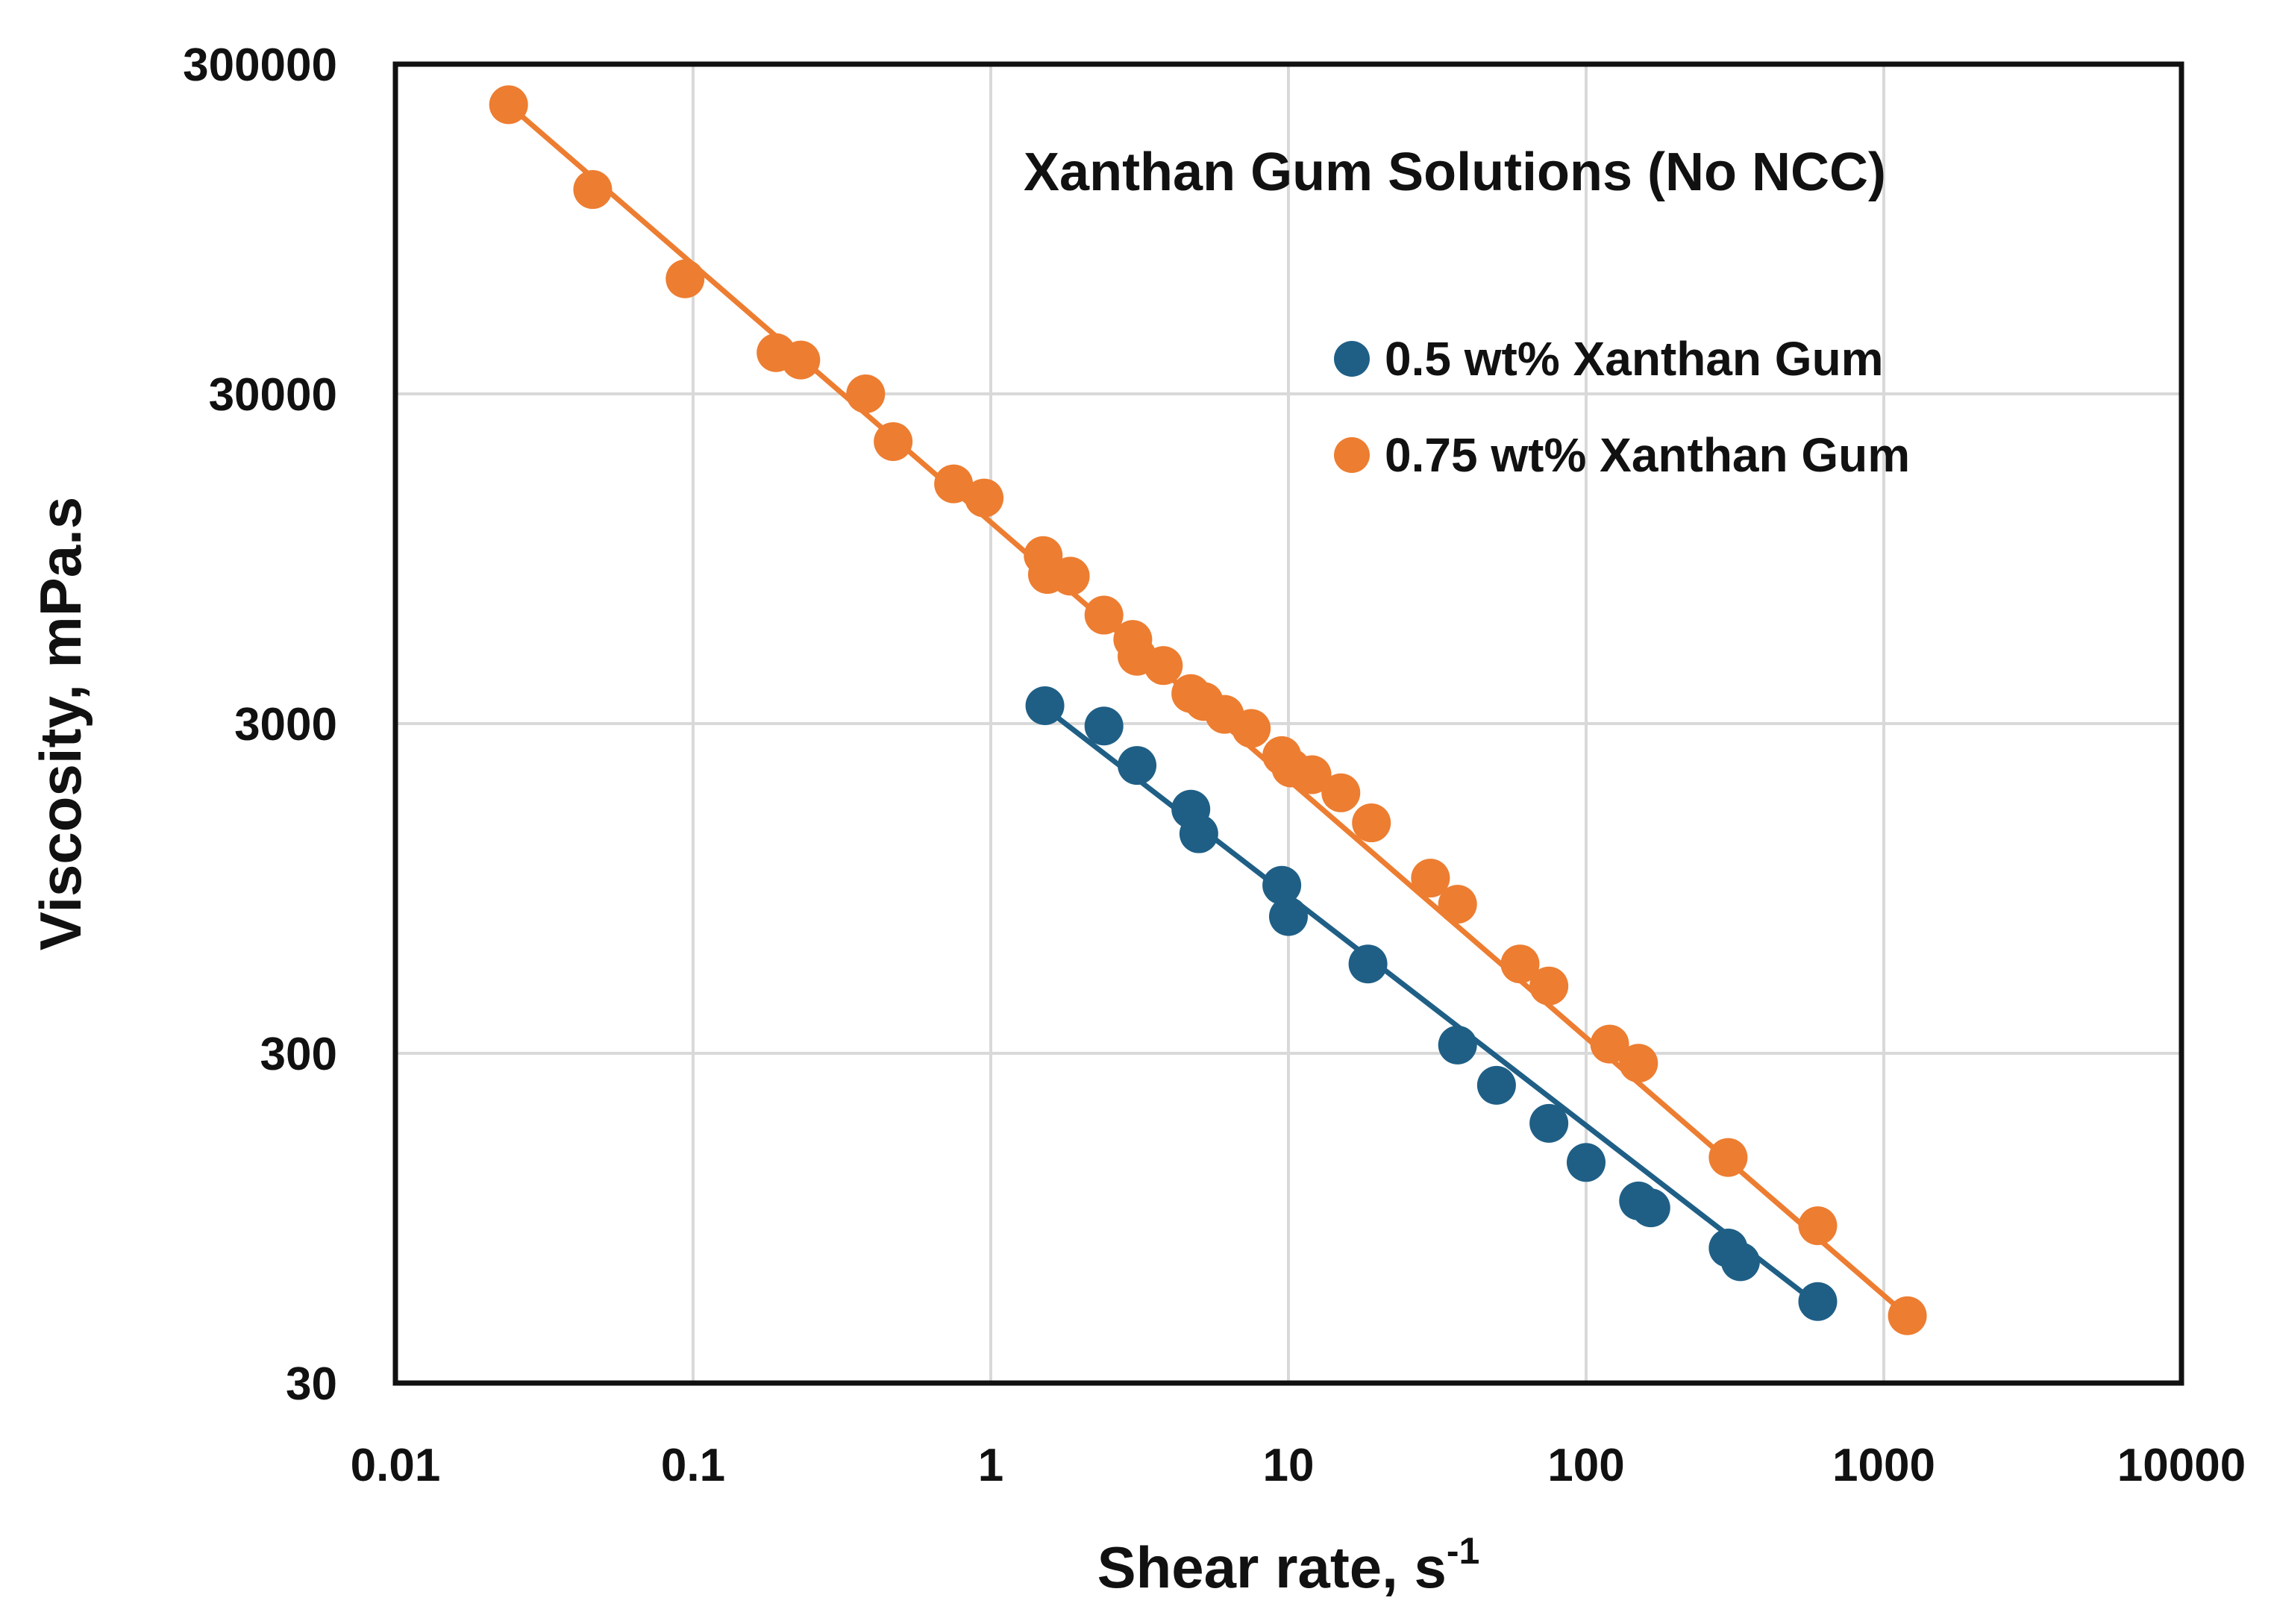 This screenshot has height=1624, width=2271. I want to click on fit-line-0-5-wt-xanthan-gum, so click(1431, 1006).